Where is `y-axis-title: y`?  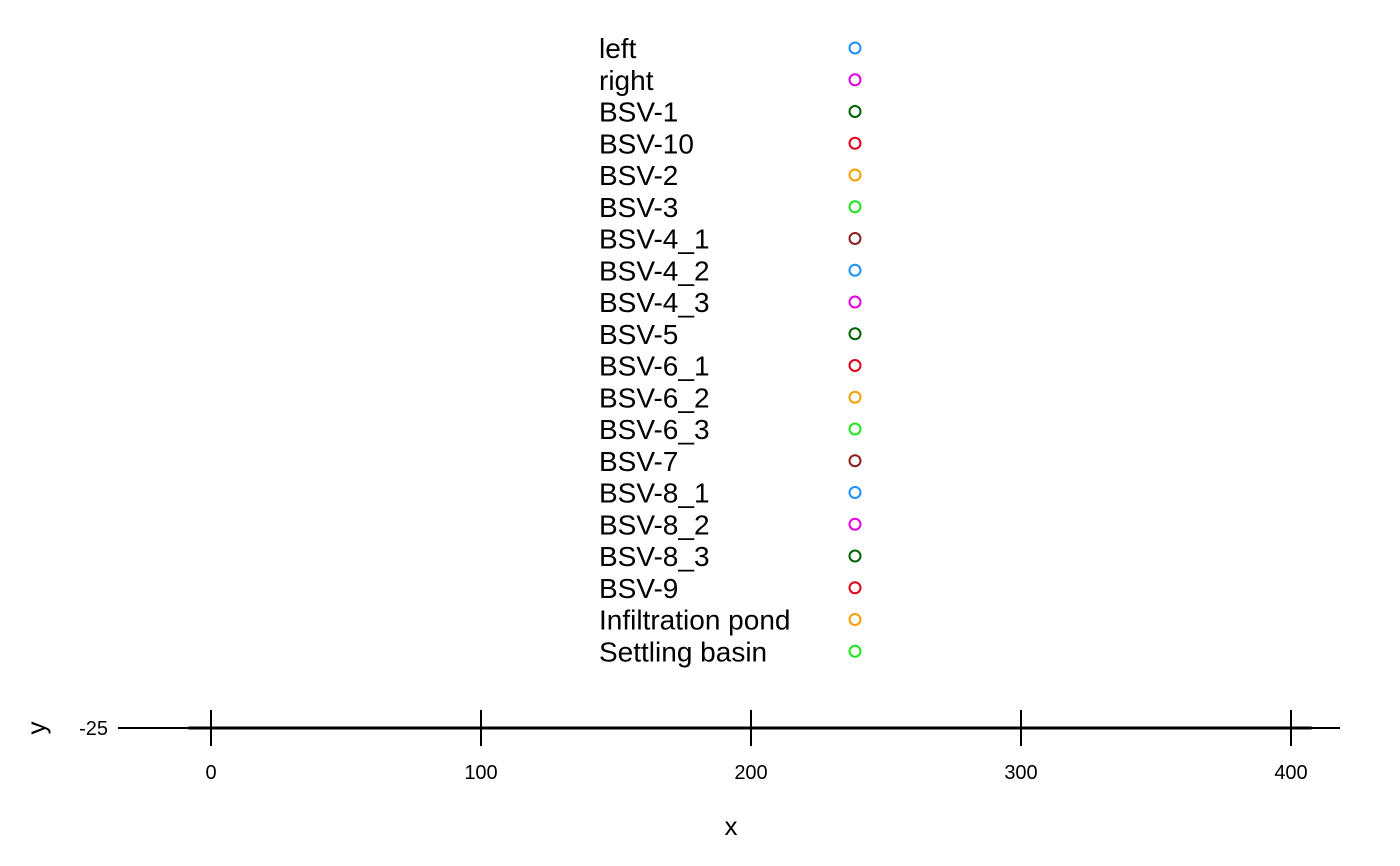 y-axis-title: y is located at coordinates (36, 728).